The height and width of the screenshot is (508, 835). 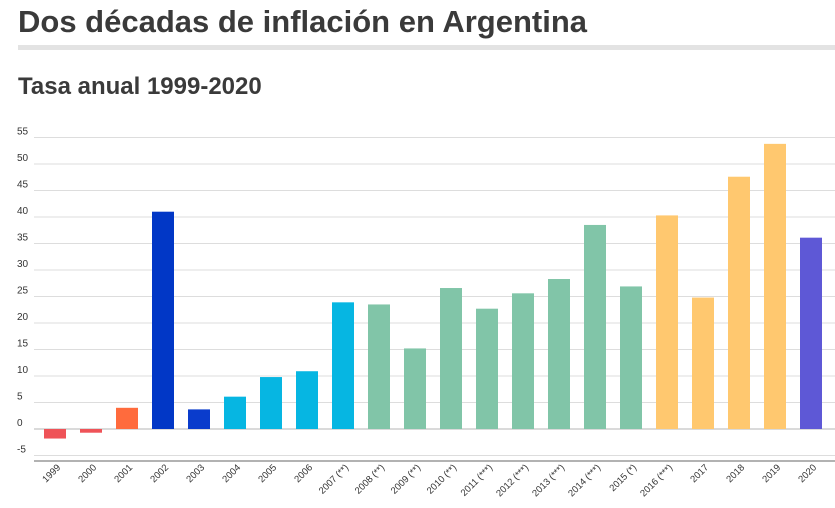 I want to click on x-tick-label: 2014 (***), so click(x=584, y=480).